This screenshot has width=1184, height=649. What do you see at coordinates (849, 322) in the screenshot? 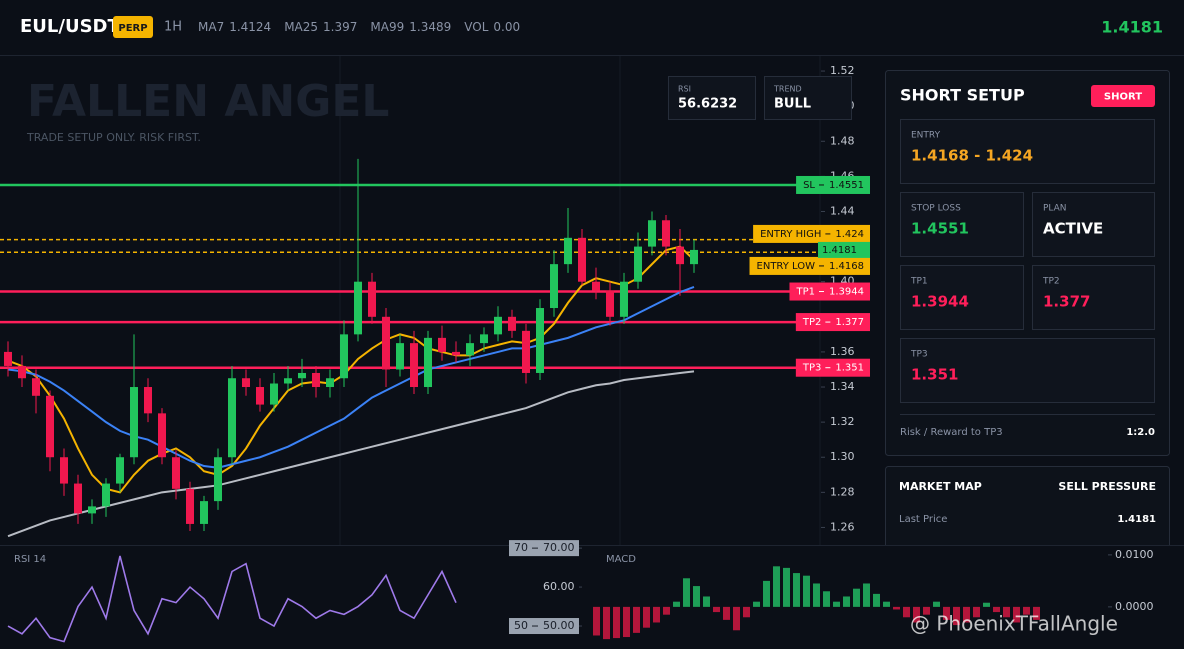
I see `level-value: 1.377` at bounding box center [849, 322].